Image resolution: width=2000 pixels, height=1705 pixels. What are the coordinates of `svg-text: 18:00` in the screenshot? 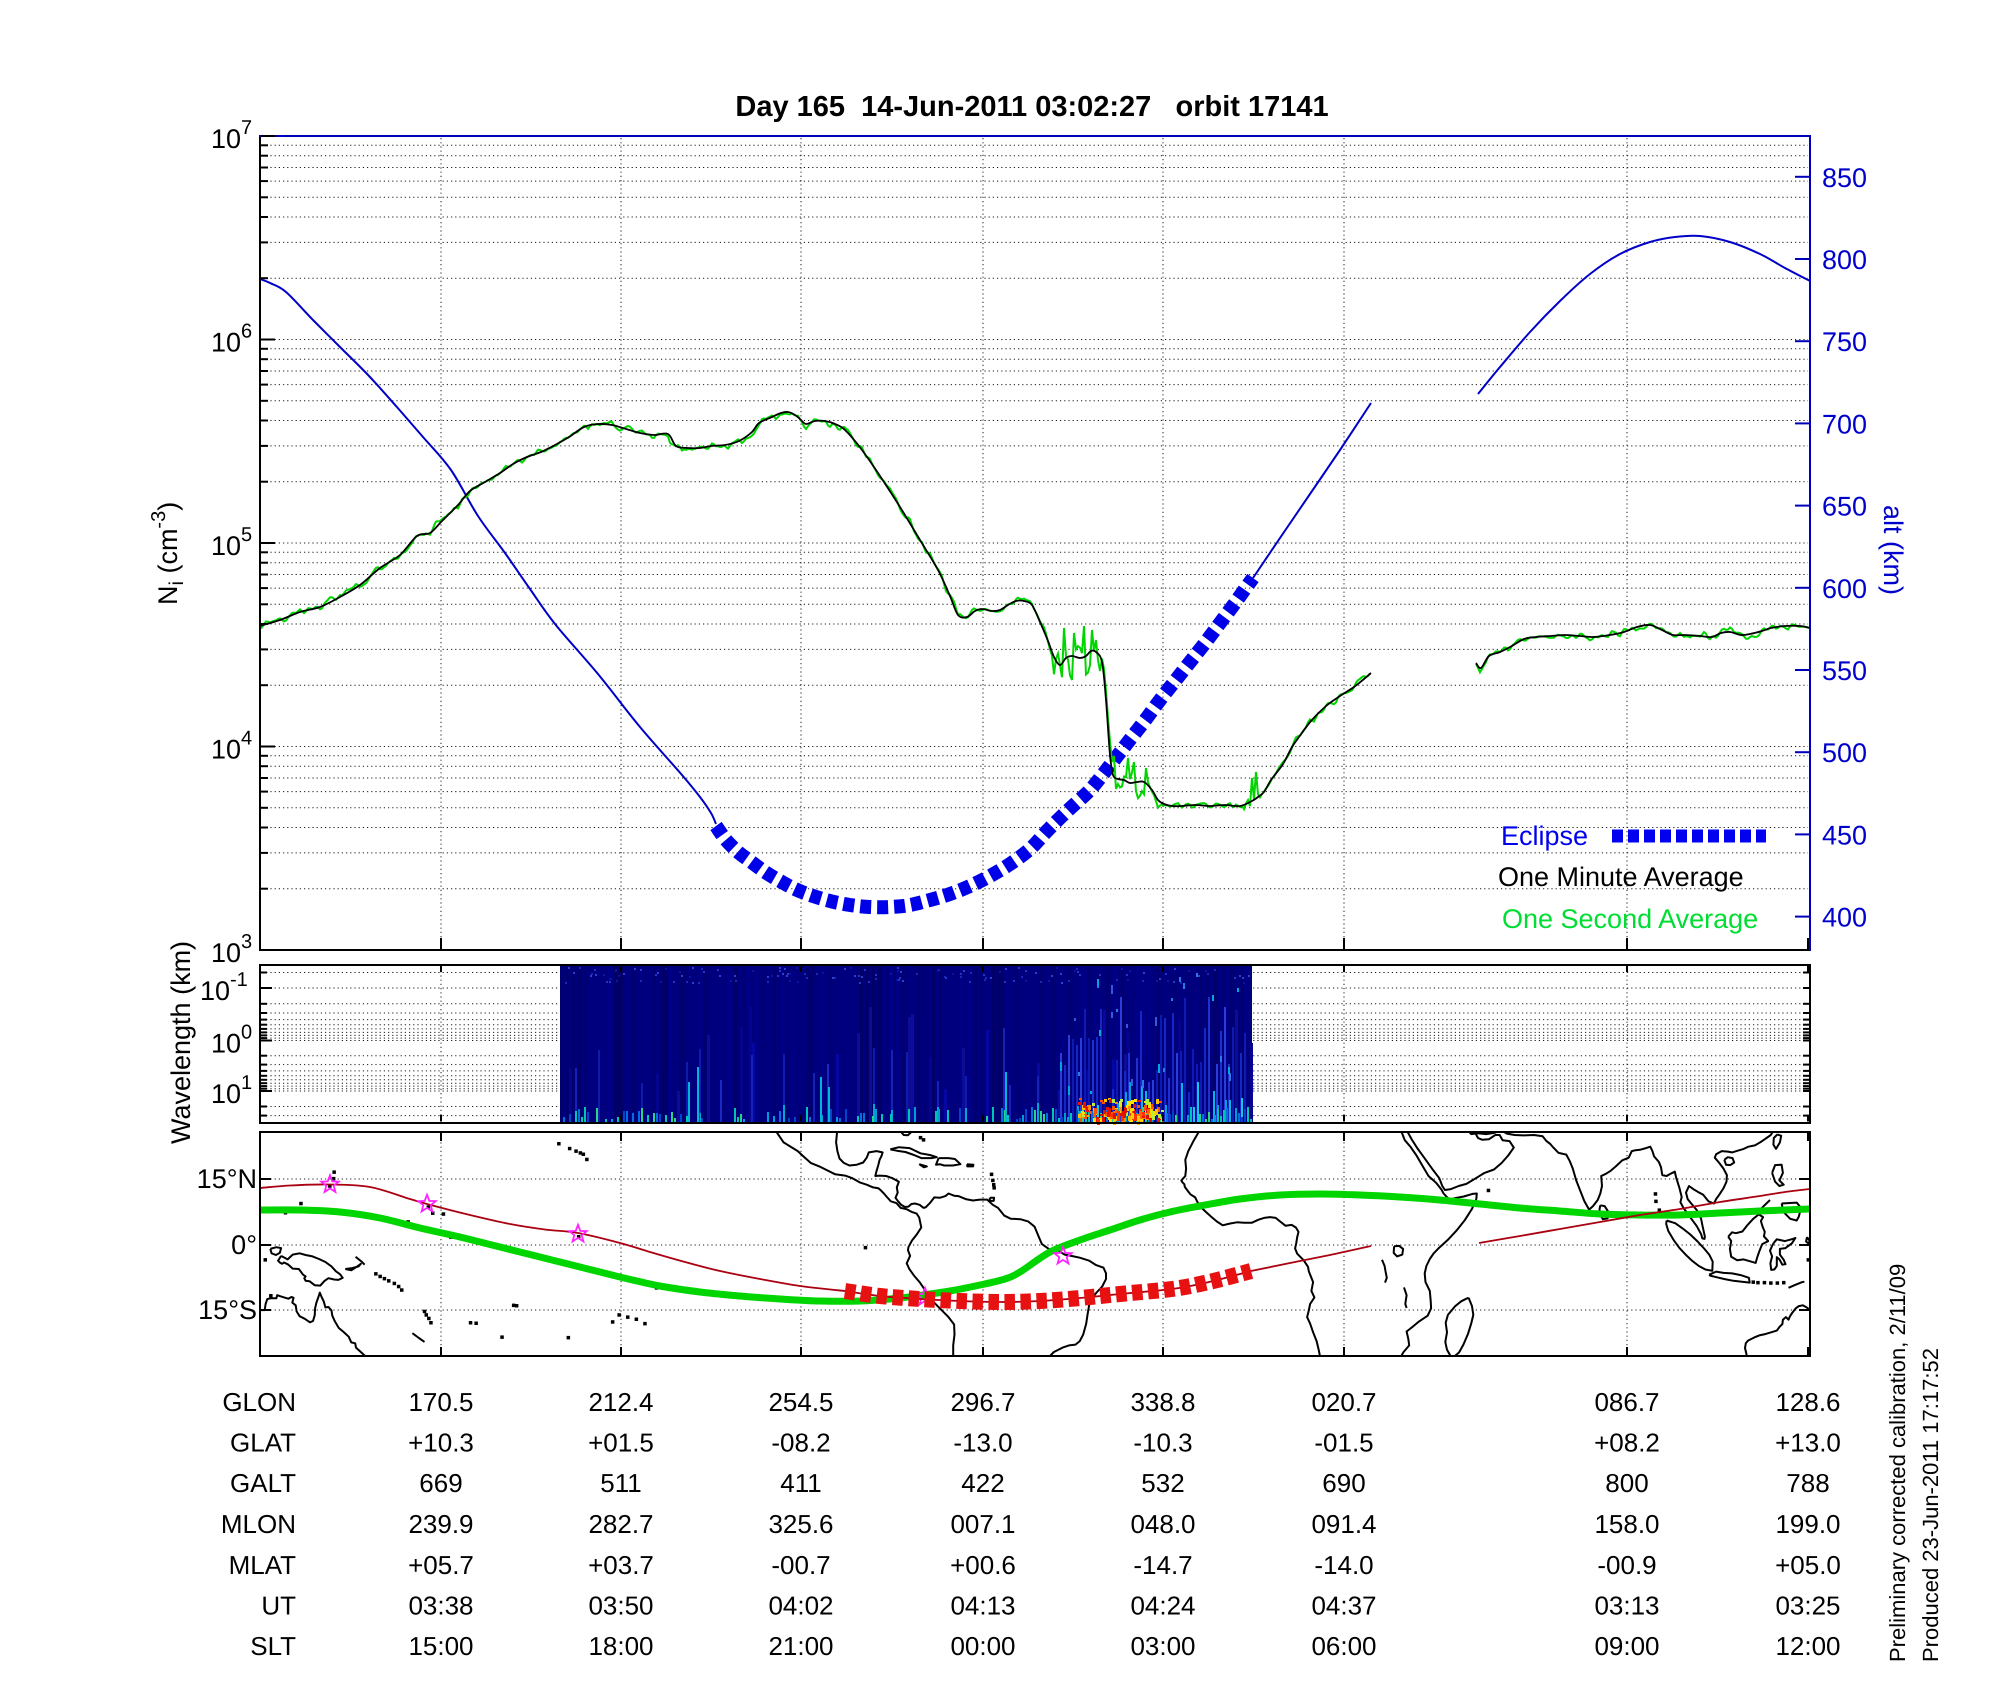 It's located at (620, 1646).